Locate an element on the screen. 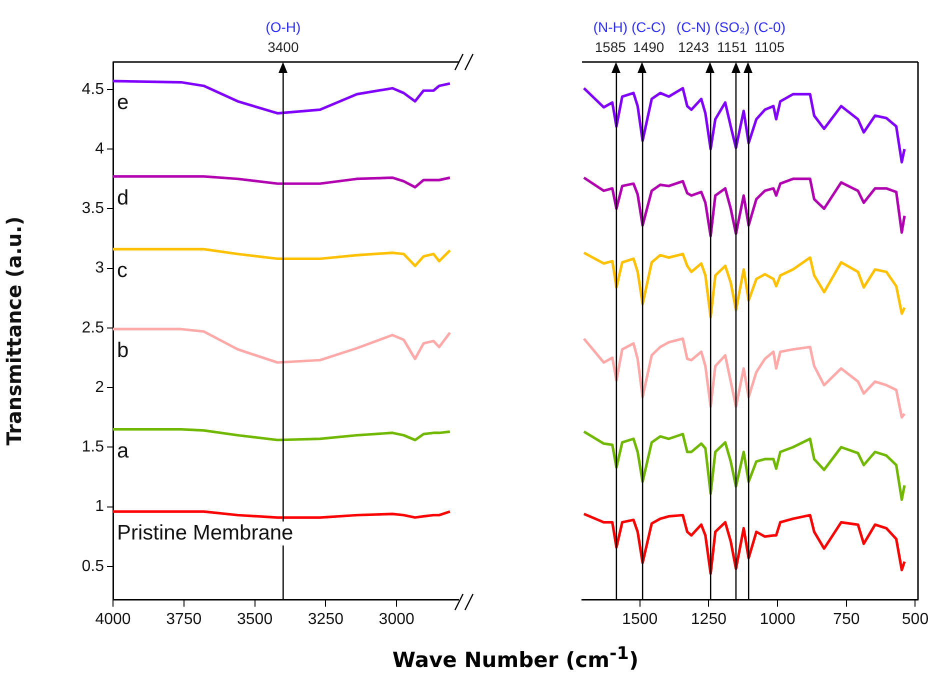 The image size is (940, 680). x-tick-label: 500 is located at coordinates (915, 619).